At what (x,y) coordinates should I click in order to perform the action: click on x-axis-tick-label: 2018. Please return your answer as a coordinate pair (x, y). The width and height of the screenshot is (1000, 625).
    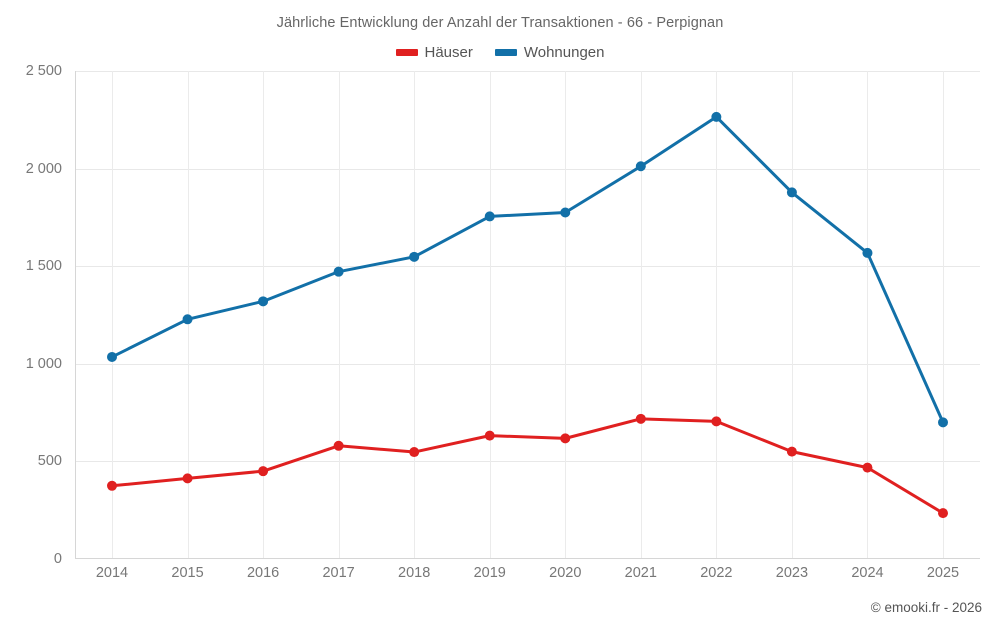
    Looking at the image, I should click on (414, 573).